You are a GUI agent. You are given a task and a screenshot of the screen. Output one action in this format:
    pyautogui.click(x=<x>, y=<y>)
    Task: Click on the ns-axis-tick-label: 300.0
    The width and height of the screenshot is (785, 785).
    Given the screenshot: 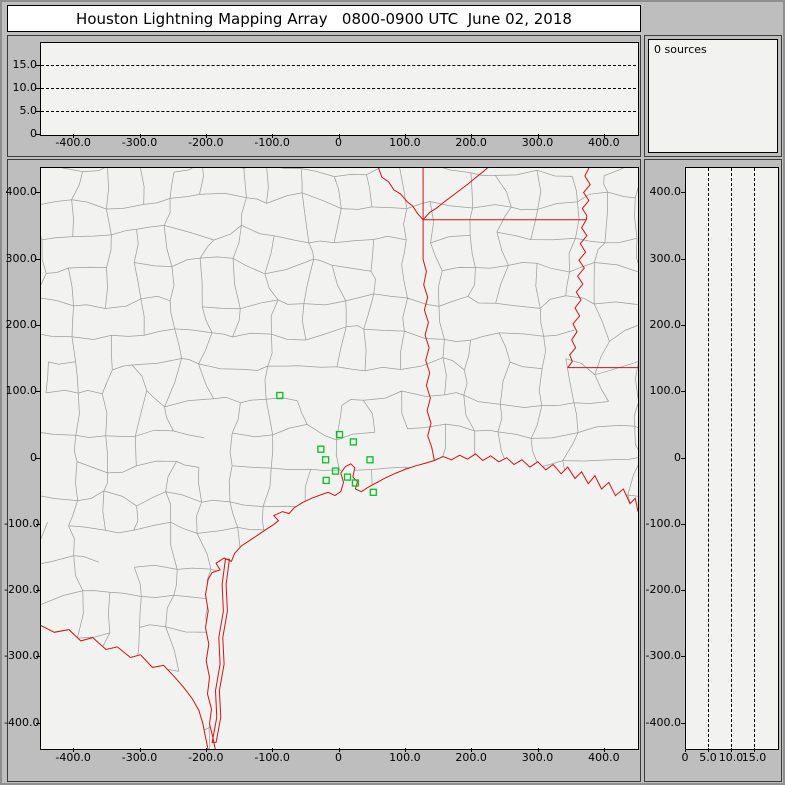 What is the action you would take?
    pyautogui.click(x=665, y=258)
    